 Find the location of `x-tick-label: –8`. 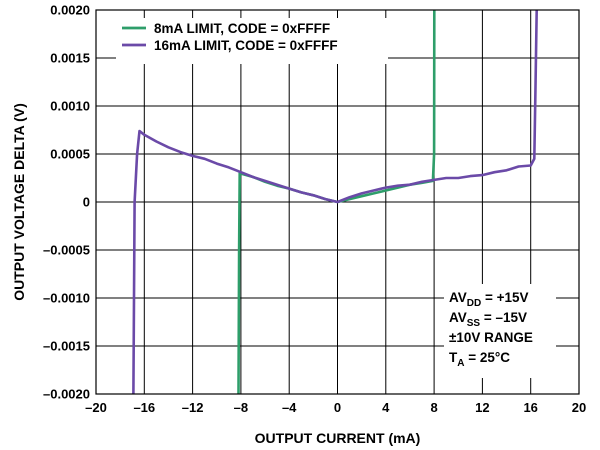

x-tick-label: –8 is located at coordinates (241, 407).